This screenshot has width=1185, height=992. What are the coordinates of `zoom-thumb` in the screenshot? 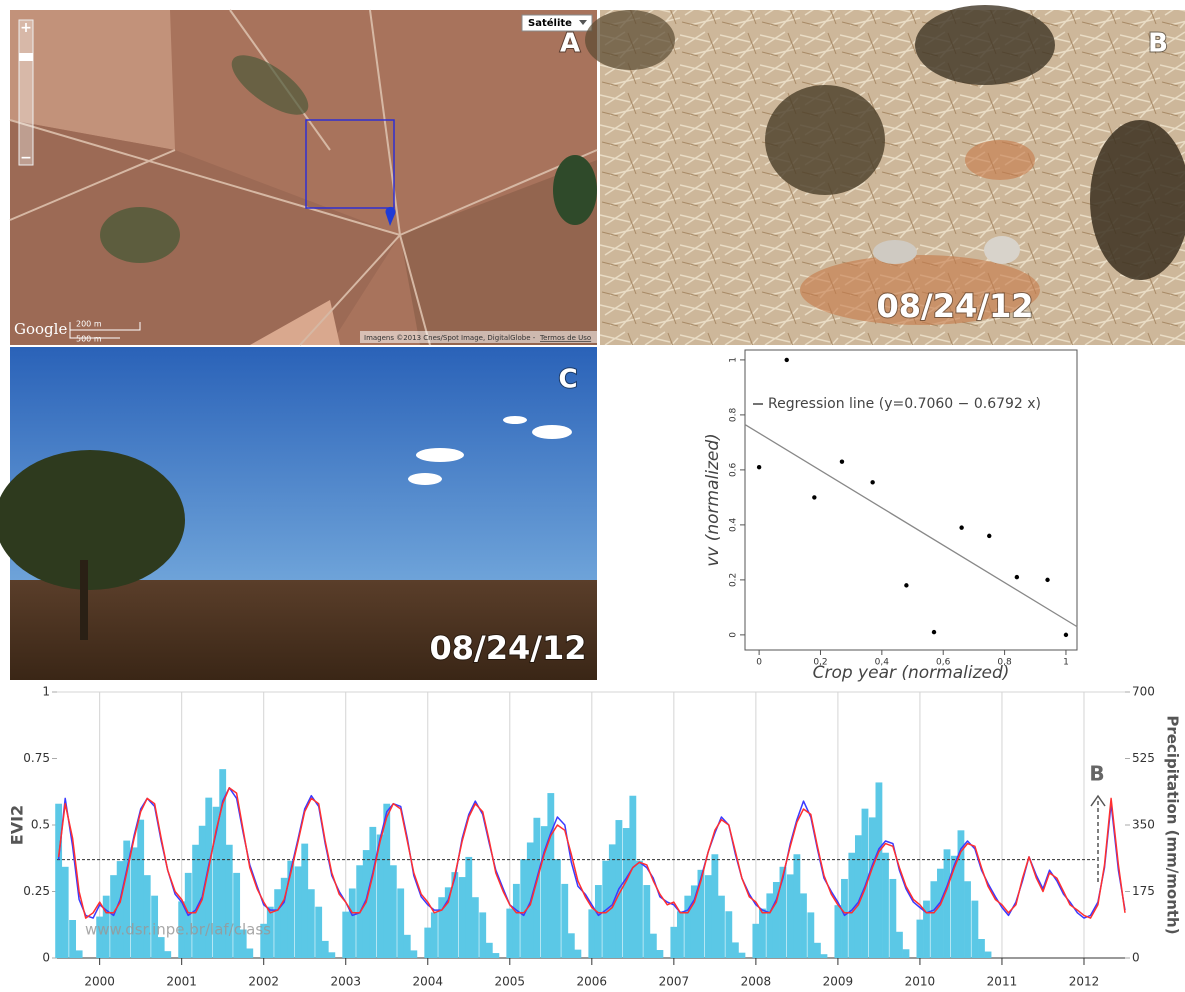 It's located at (26, 57).